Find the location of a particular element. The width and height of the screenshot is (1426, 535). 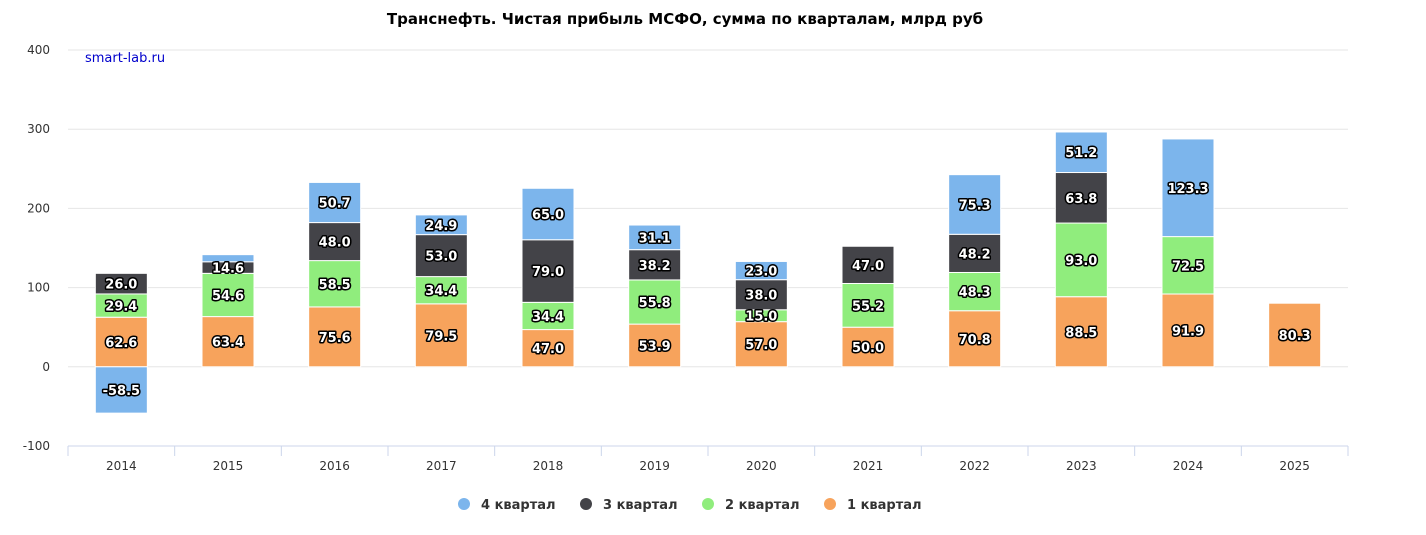

data-label: 53.0 is located at coordinates (441, 257).